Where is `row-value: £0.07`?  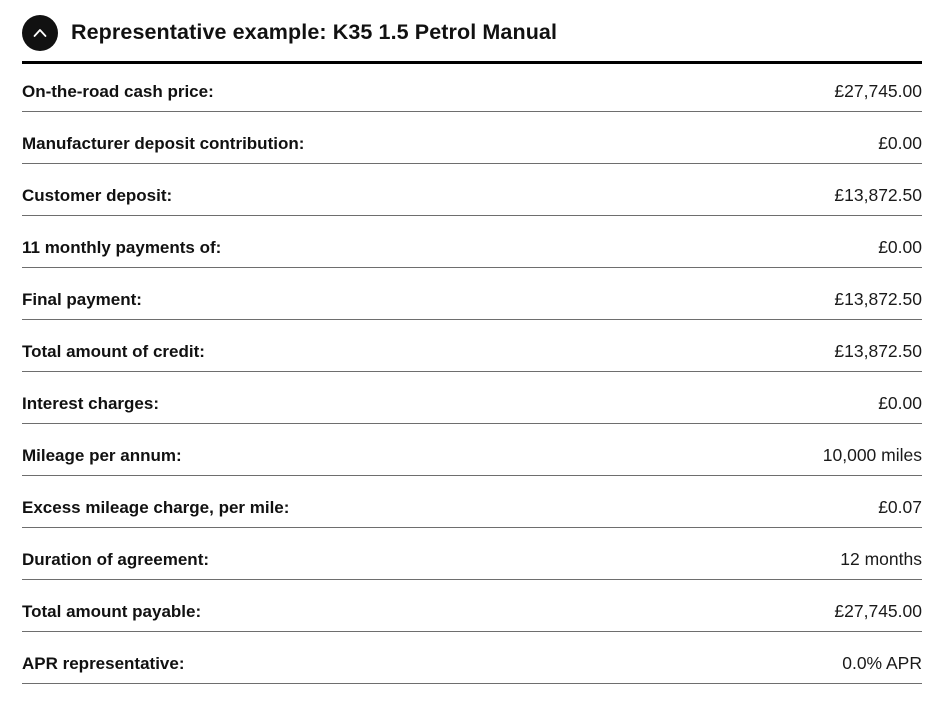 row-value: £0.07 is located at coordinates (900, 507).